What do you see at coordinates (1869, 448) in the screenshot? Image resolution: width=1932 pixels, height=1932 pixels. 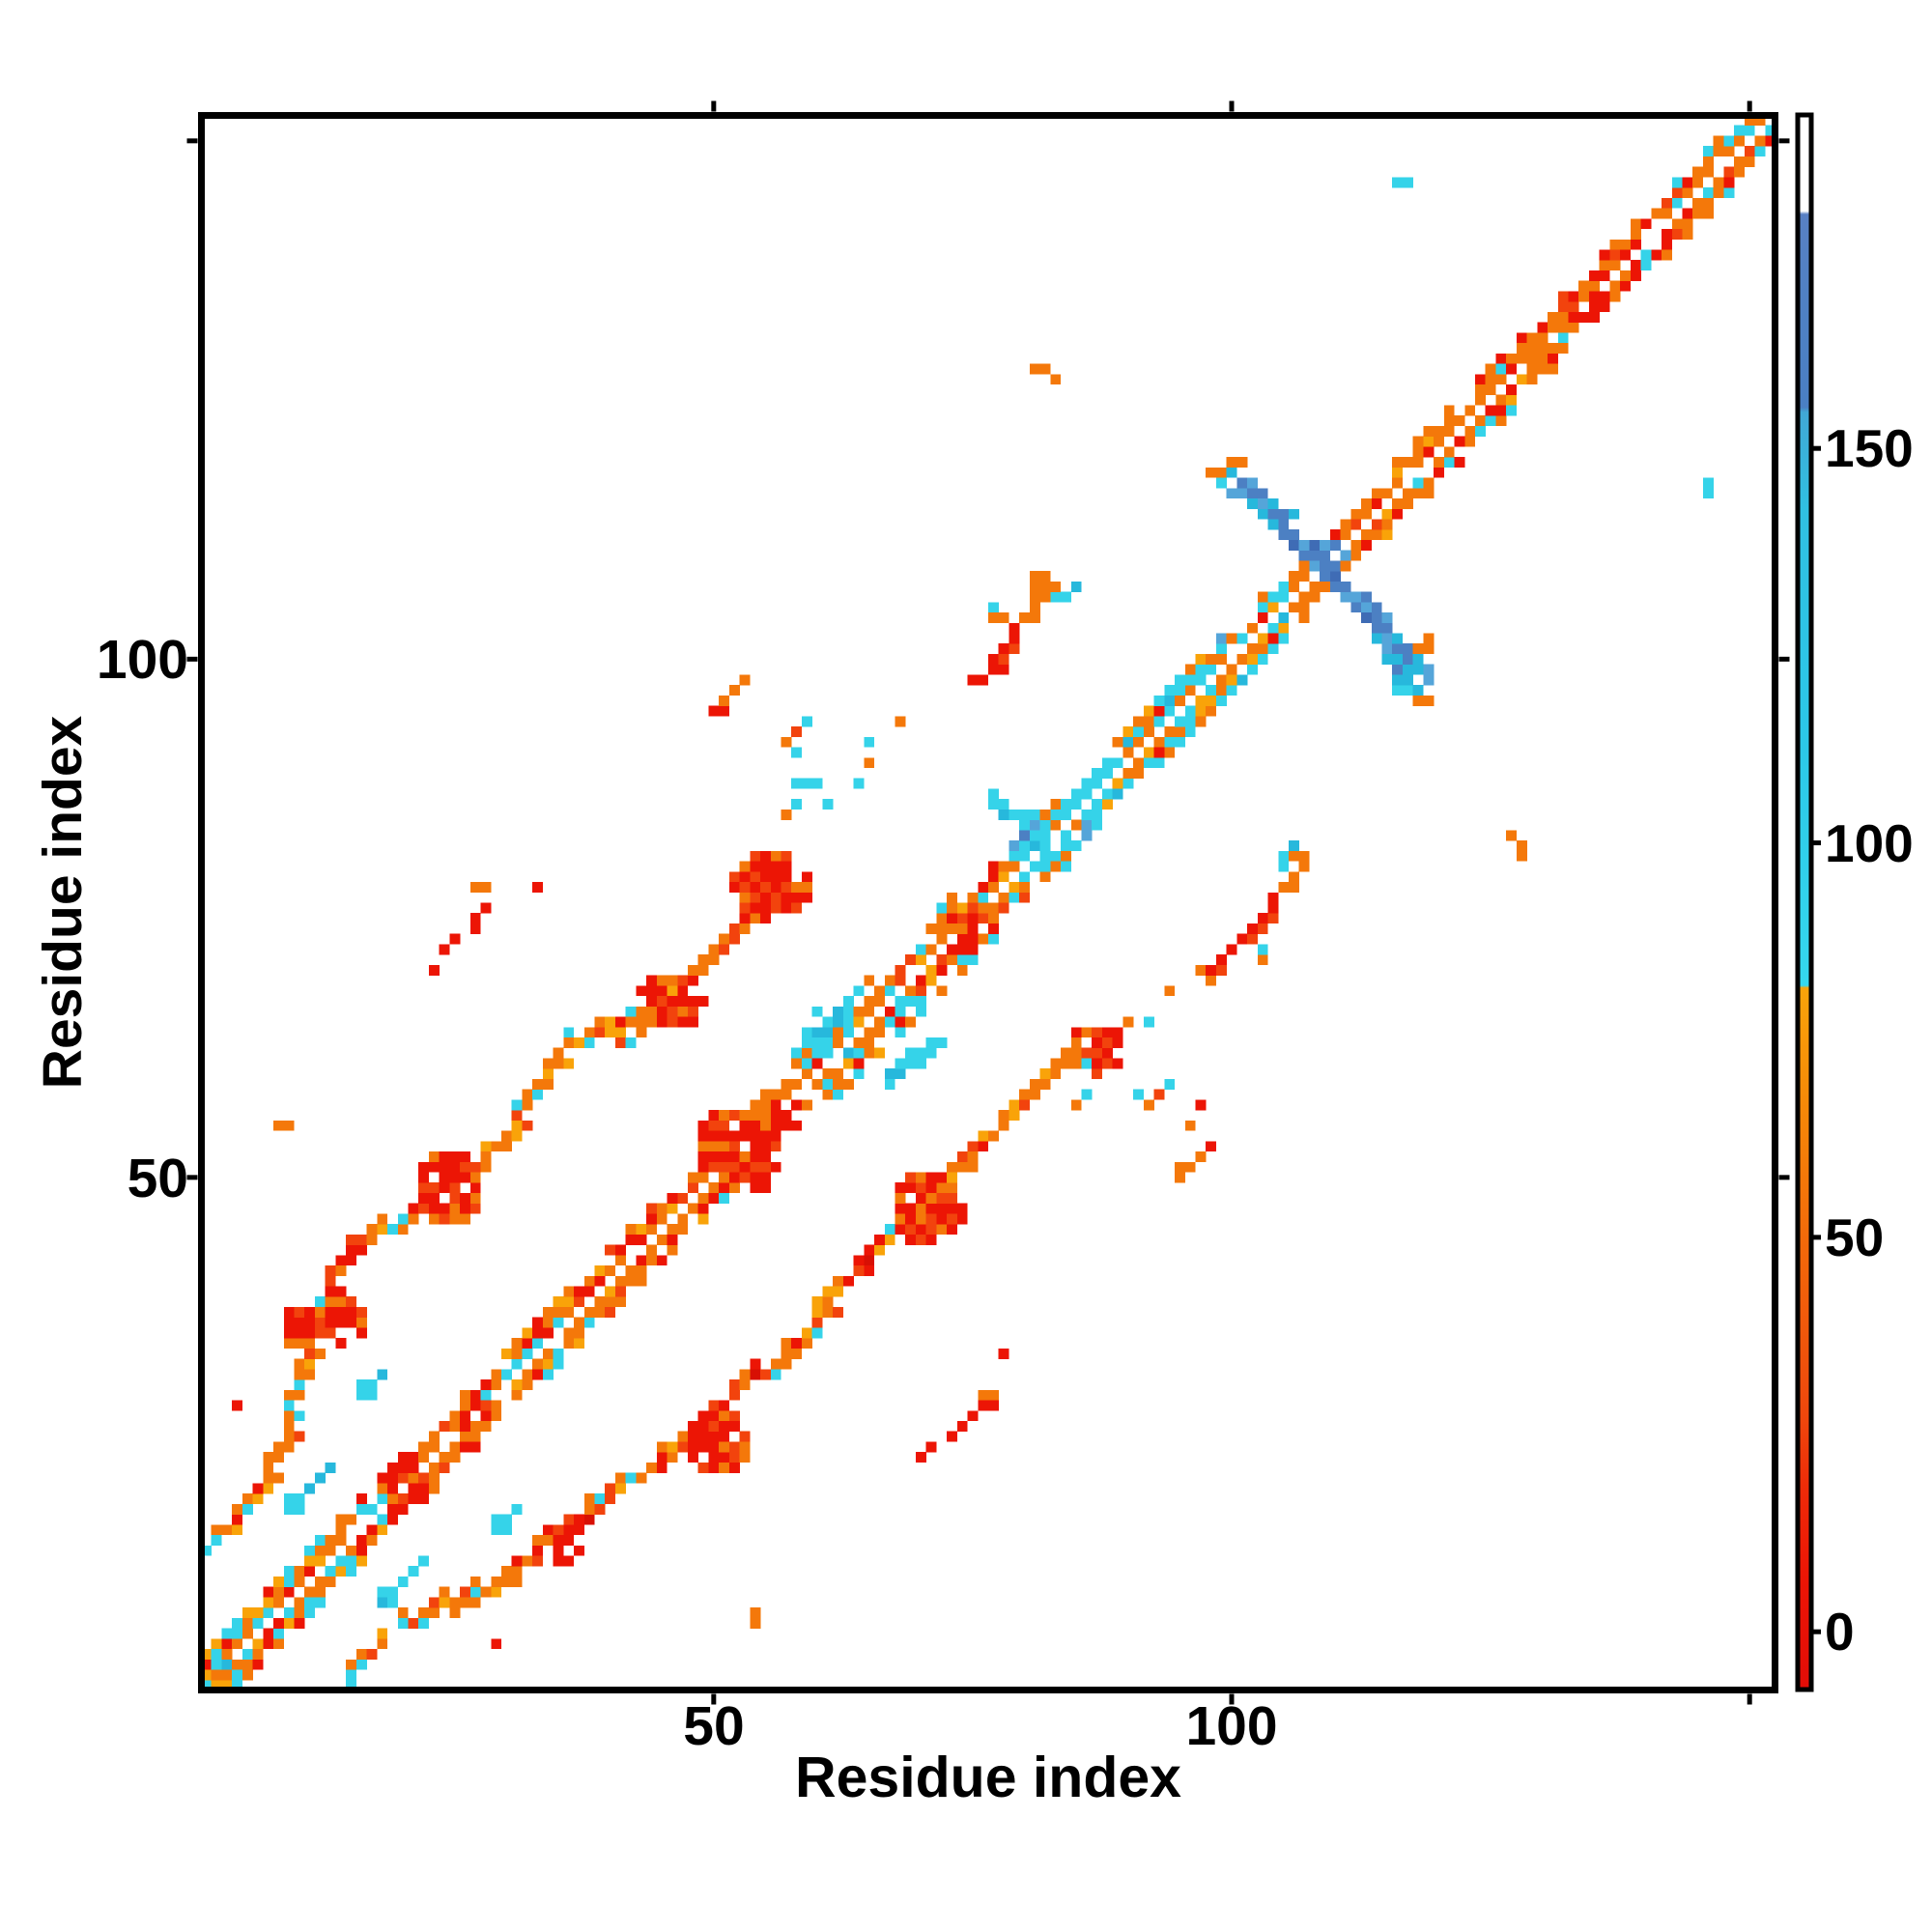 I see `svg-text: 150` at bounding box center [1869, 448].